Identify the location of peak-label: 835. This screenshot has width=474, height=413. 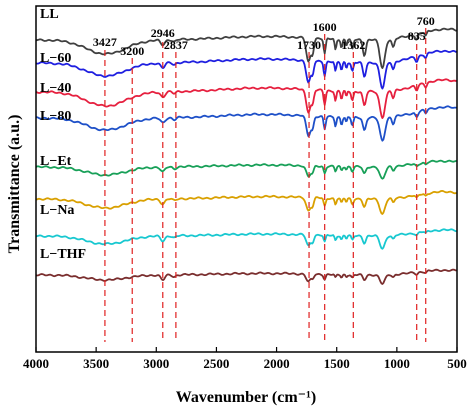
(417, 36).